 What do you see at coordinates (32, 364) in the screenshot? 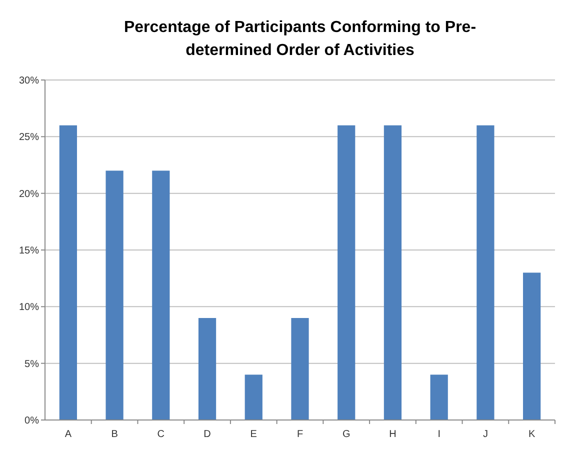
I see `y-tick-label: 5%` at bounding box center [32, 364].